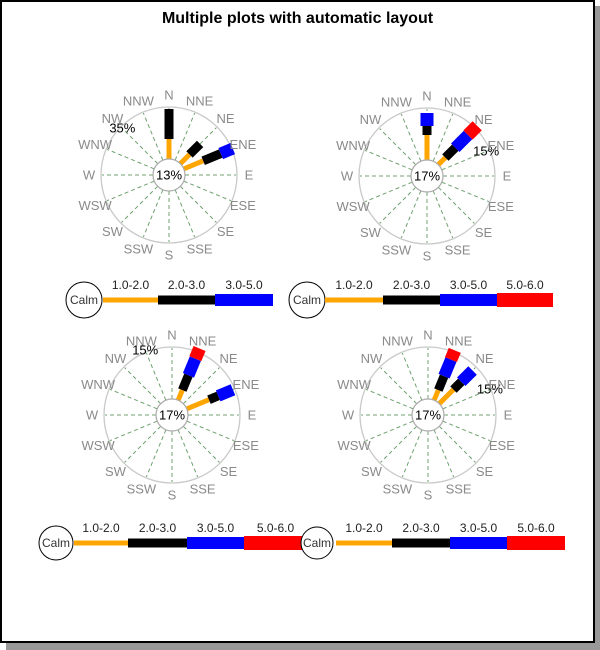 Image resolution: width=600 pixels, height=650 pixels. What do you see at coordinates (354, 384) in the screenshot?
I see `direction-label-wnw: WNW` at bounding box center [354, 384].